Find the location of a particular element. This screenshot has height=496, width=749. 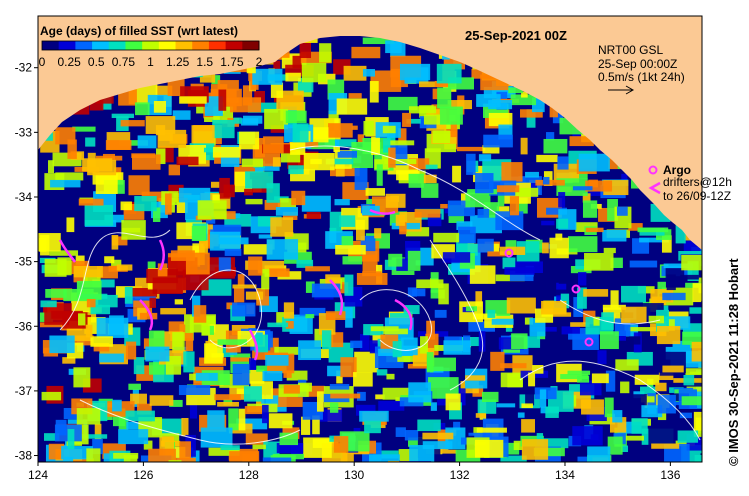

date-title: 25-Sep-2021 00Z is located at coordinates (516, 35).